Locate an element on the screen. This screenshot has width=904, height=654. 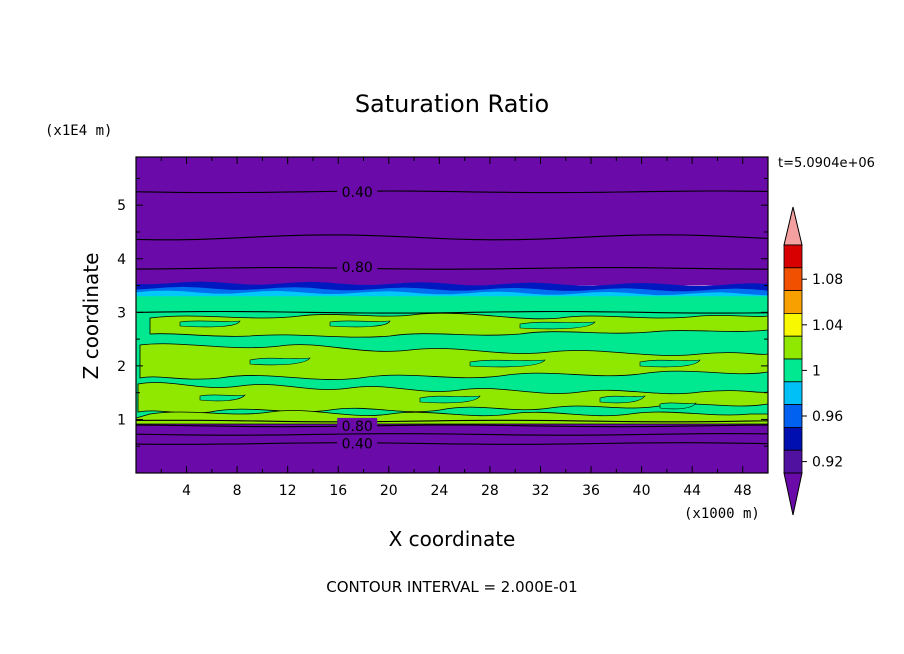
x-tick-label: 8 is located at coordinates (237, 491).